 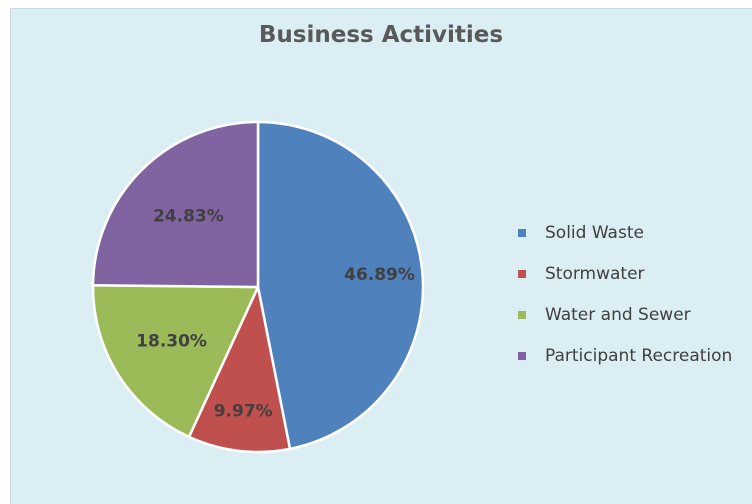 I want to click on data-label-solid-waste: 46.89%, so click(x=379, y=275).